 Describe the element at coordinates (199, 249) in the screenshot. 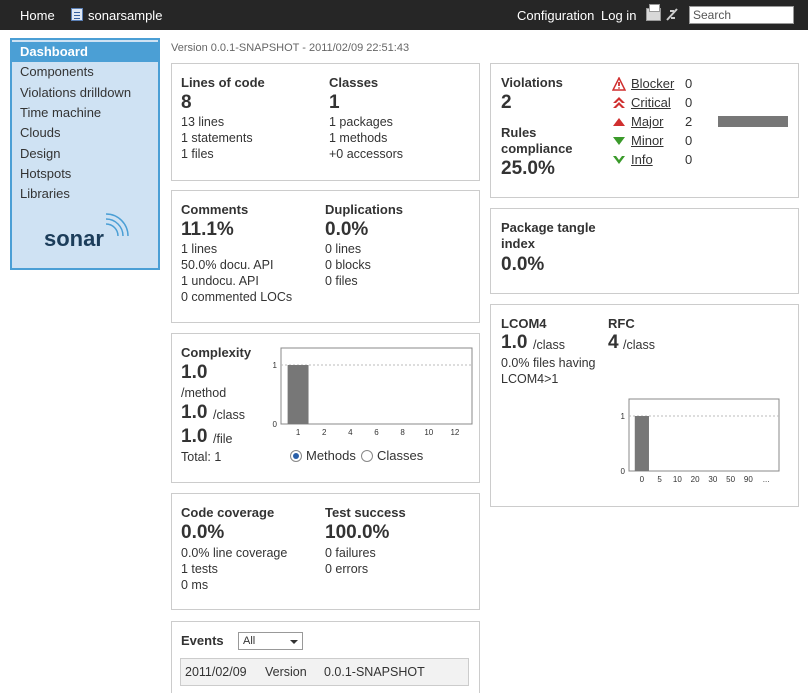

I see `comment-lines: 1 lines` at that location.